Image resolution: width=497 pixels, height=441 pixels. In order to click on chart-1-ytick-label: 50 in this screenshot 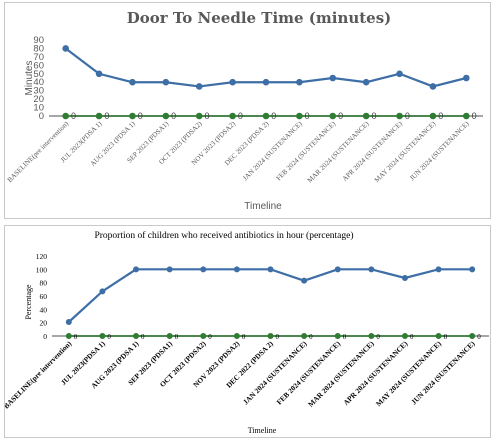, I will do `click(38, 74)`.